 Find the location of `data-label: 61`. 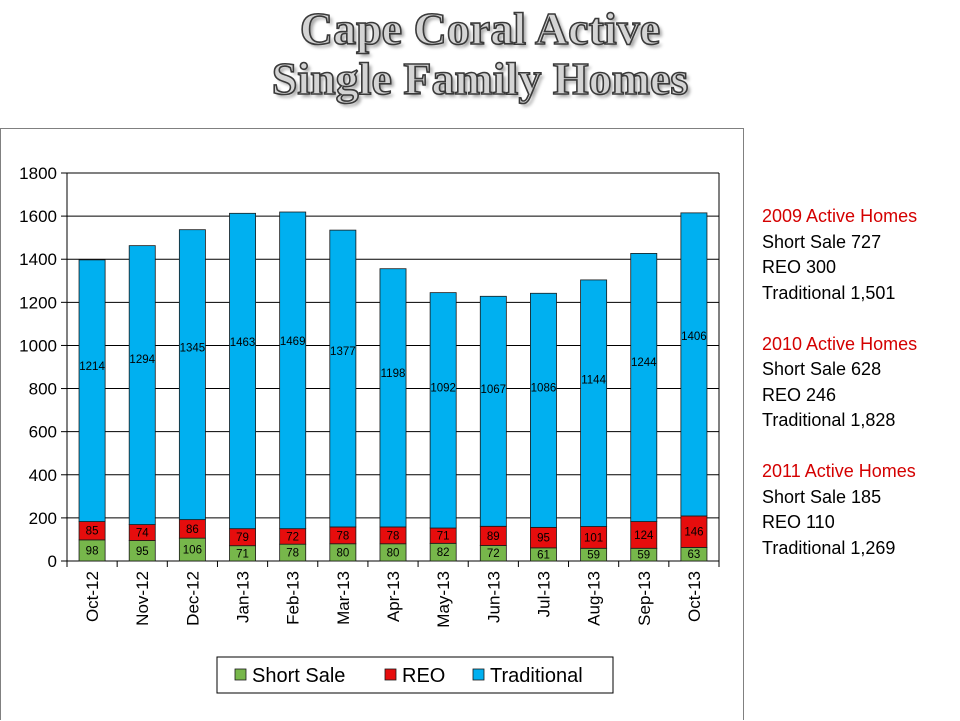

data-label: 61 is located at coordinates (543, 555).